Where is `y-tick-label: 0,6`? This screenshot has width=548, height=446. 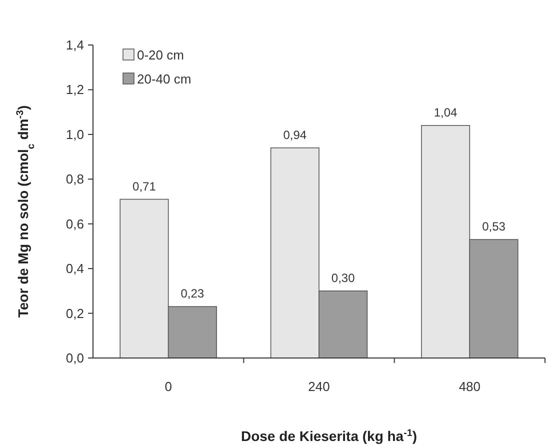
y-tick-label: 0,6 is located at coordinates (75, 224).